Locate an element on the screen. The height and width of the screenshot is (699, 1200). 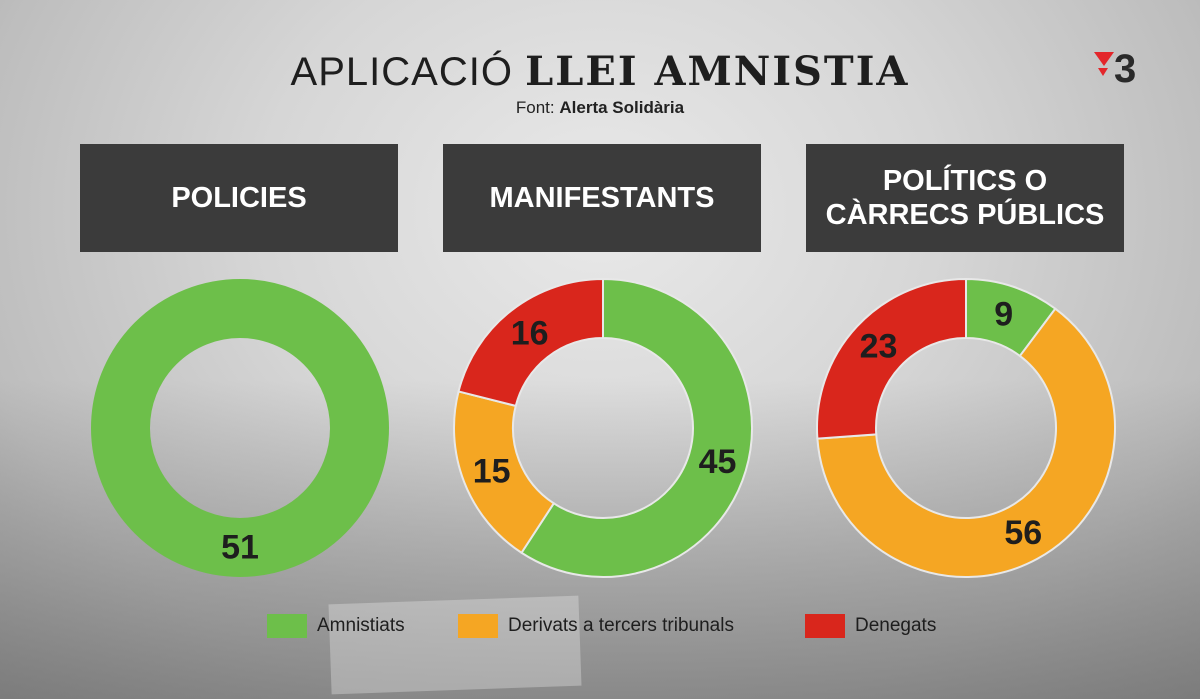
donut-2-label-denegats: 16 is located at coordinates (530, 334).